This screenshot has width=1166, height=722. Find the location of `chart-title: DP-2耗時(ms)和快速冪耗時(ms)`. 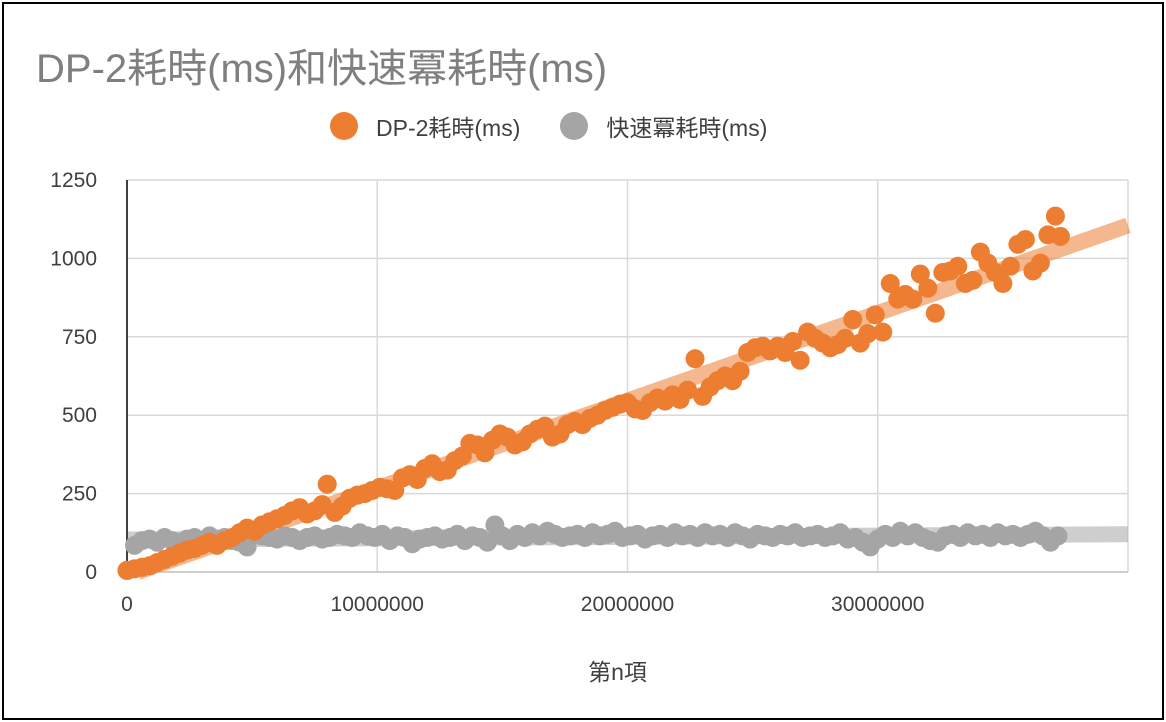

chart-title: DP-2耗時(ms)和快速冪耗時(ms) is located at coordinates (322, 69).